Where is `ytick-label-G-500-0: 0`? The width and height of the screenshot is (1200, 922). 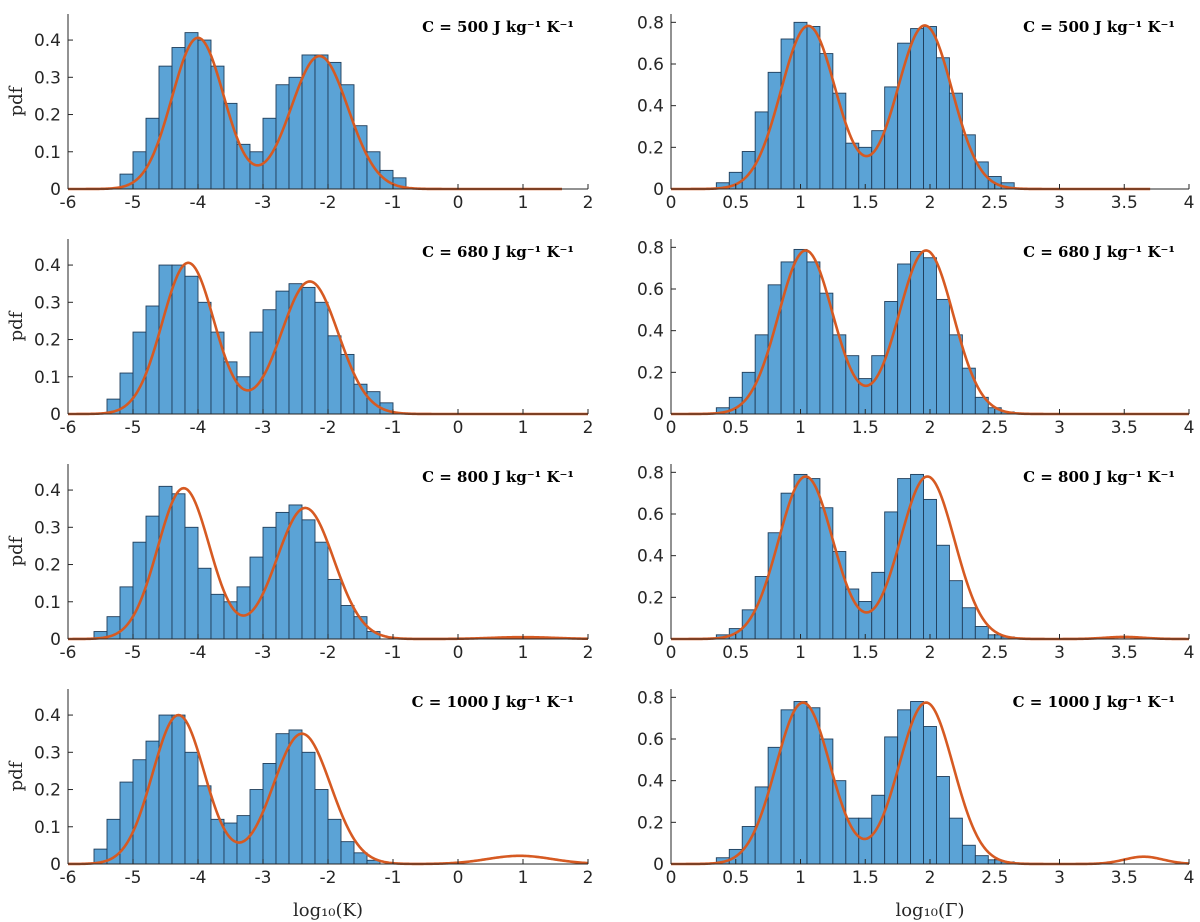 ytick-label-G-500-0: 0 is located at coordinates (658, 190).